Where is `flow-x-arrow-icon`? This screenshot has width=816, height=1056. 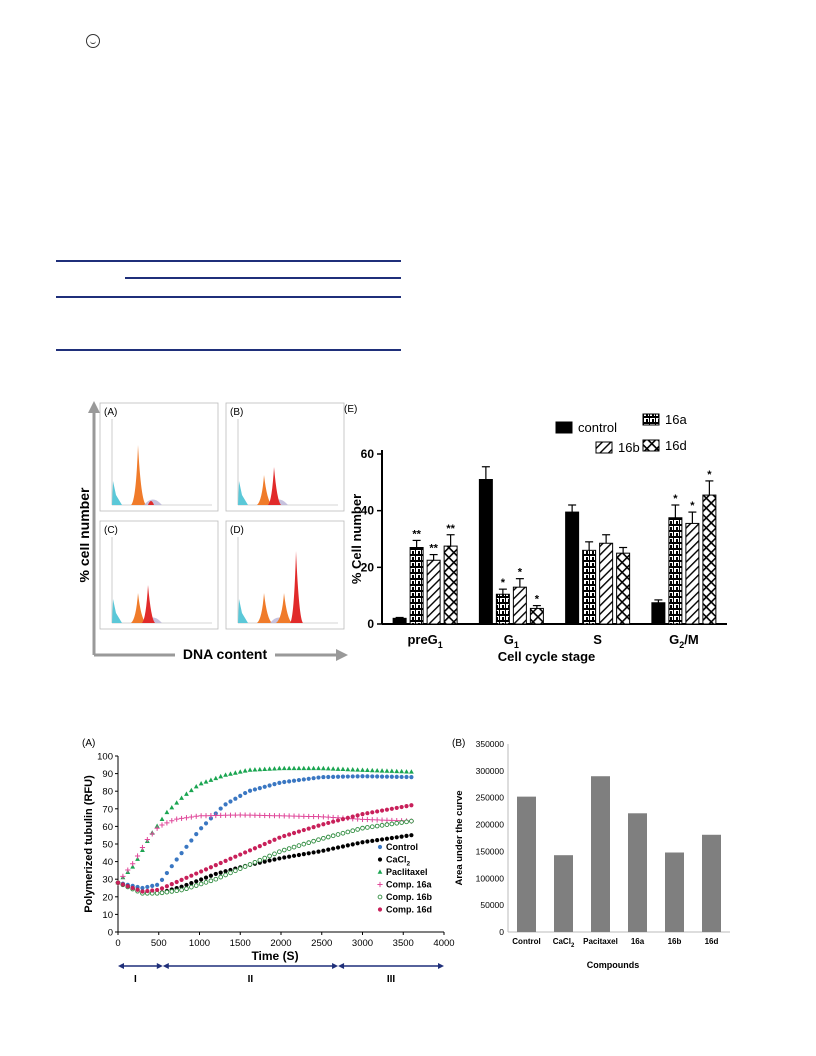
flow-x-arrow-icon is located at coordinates (342, 655).